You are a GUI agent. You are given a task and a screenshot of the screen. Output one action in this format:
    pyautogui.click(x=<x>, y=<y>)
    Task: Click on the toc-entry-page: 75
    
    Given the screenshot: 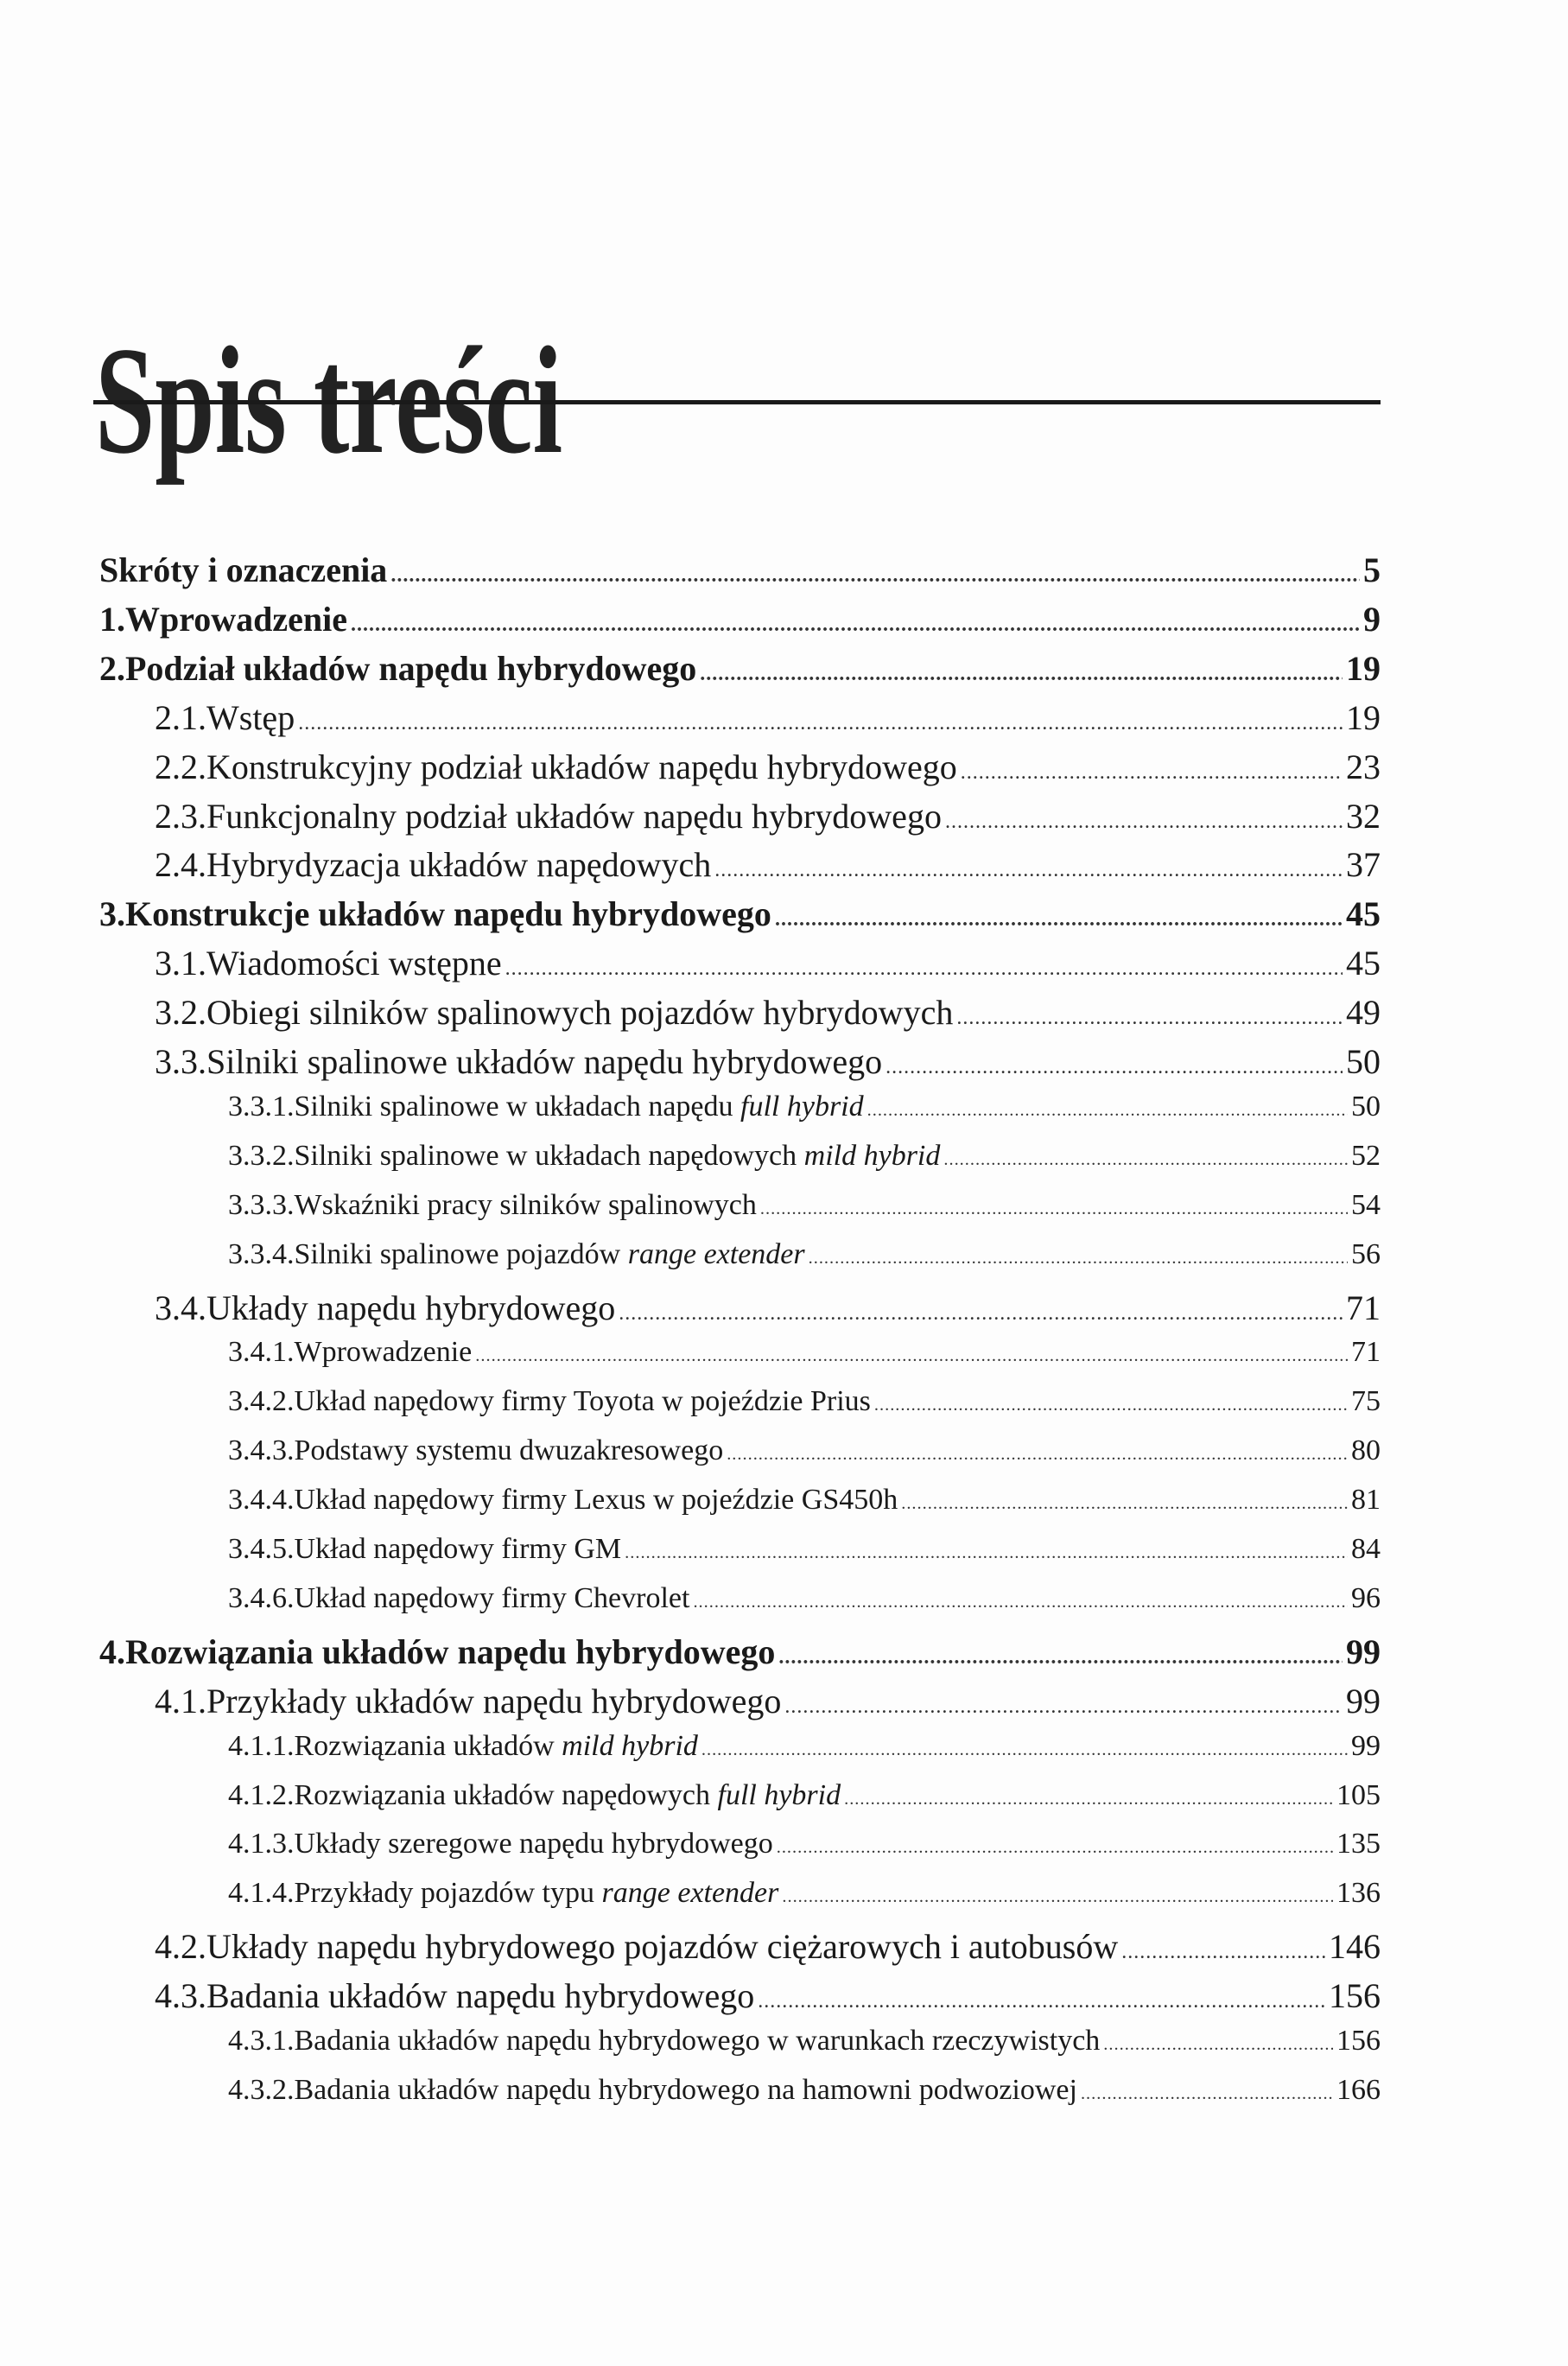 What is the action you would take?
    pyautogui.click(x=1366, y=1401)
    